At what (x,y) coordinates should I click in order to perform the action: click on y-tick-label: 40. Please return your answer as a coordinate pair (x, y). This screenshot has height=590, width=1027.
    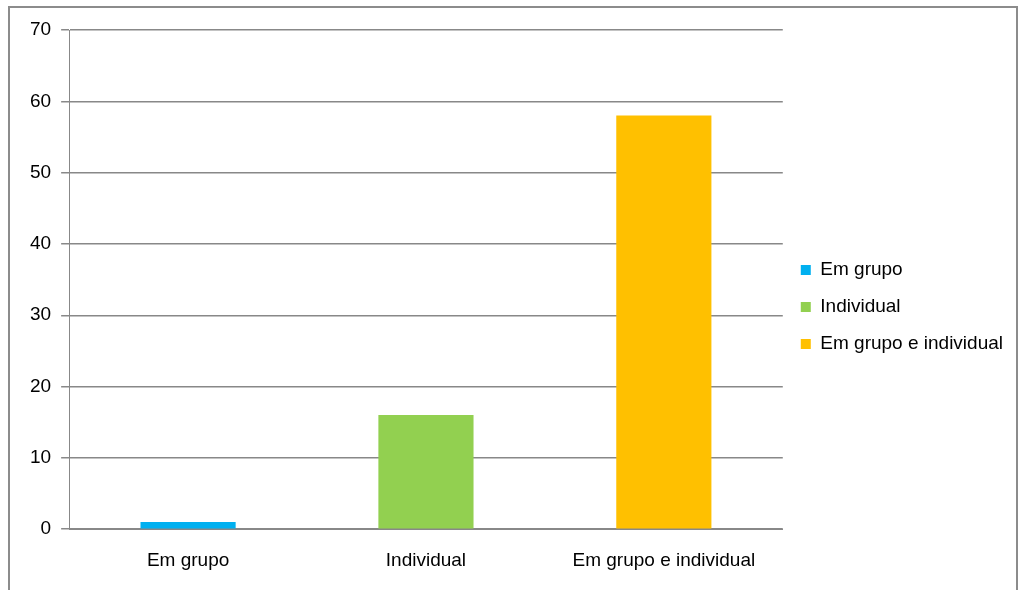
    Looking at the image, I should click on (40, 243).